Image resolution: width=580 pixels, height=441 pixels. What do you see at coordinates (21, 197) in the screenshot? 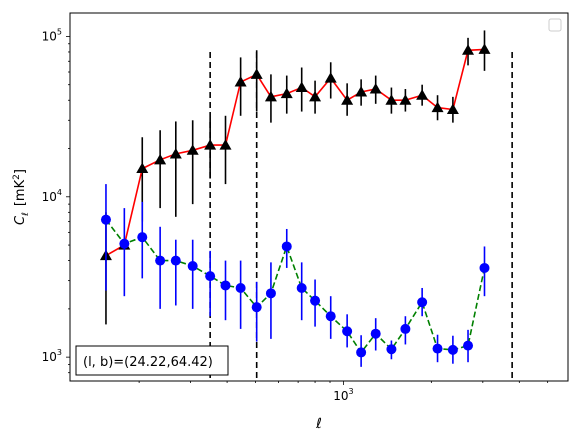
I see `y-axis-label: Cℓ[mK2]` at bounding box center [21, 197].